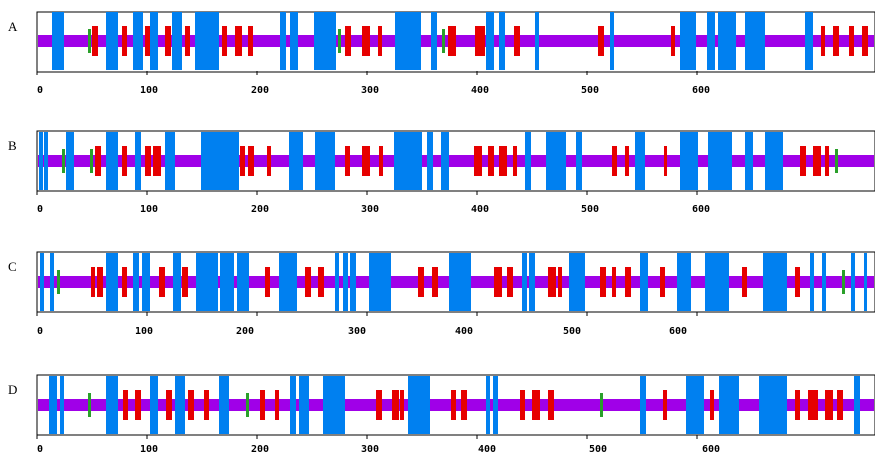  I want to click on track-features-d, so click(455, 407).